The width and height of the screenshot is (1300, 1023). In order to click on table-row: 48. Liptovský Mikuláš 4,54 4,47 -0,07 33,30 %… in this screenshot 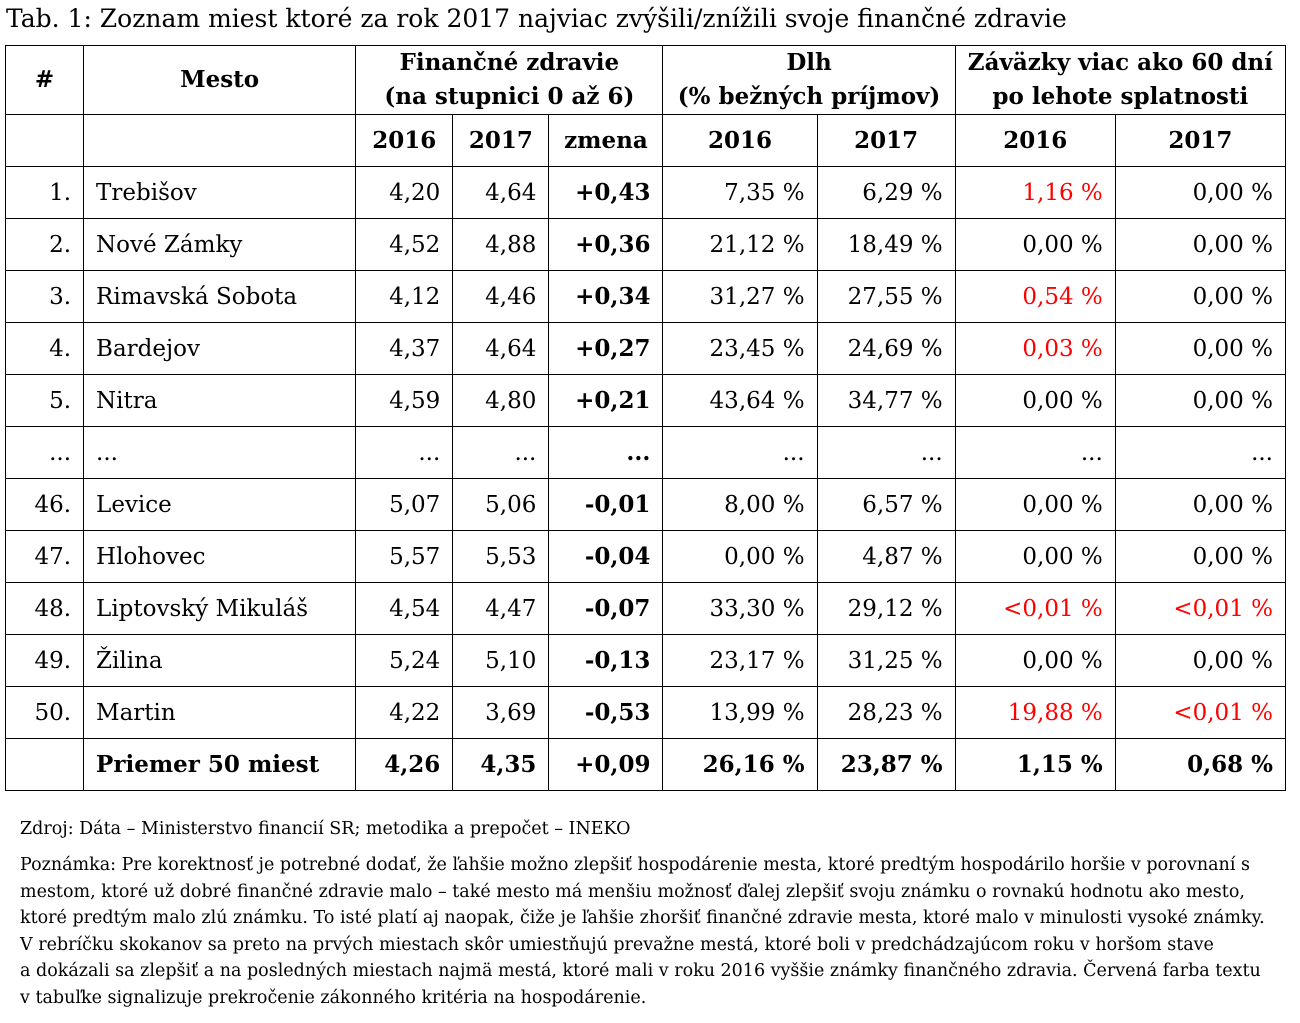, I will do `click(645, 608)`.